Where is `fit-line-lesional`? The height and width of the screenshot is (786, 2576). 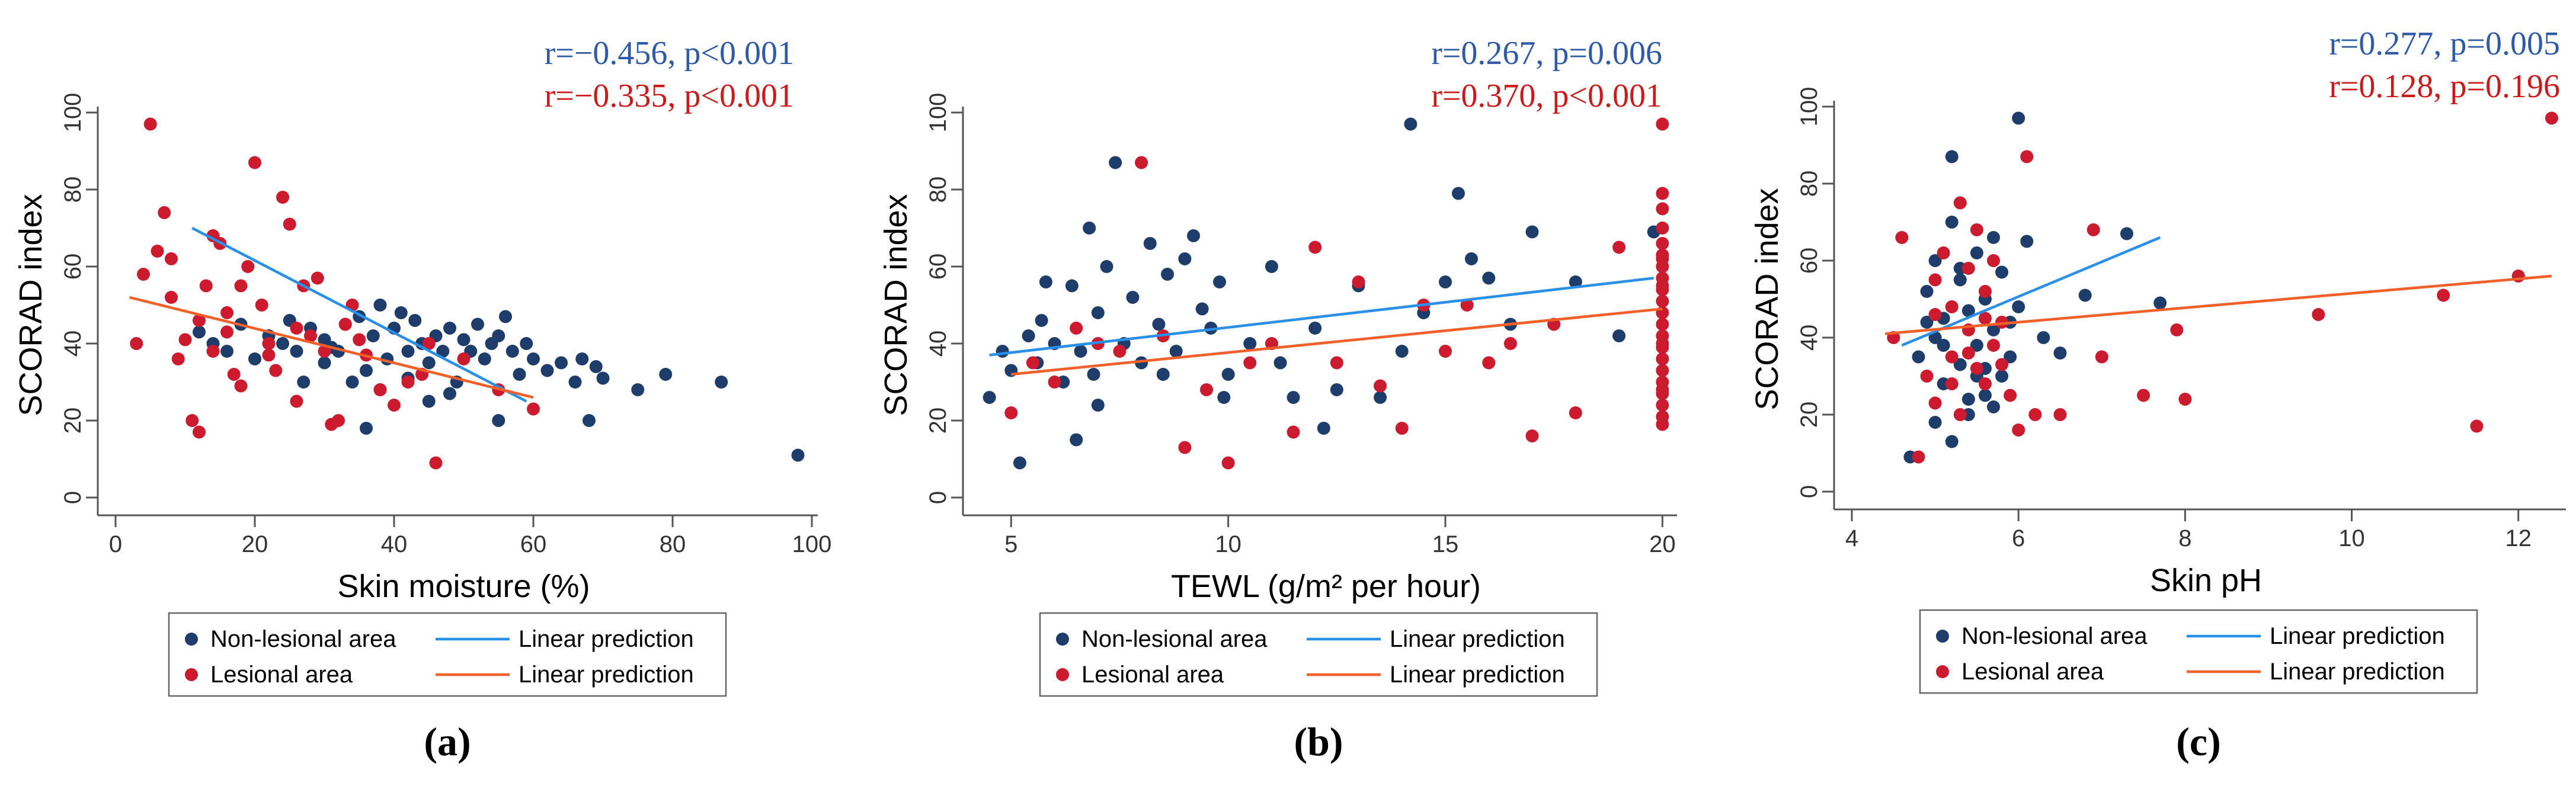 fit-line-lesional is located at coordinates (1337, 341).